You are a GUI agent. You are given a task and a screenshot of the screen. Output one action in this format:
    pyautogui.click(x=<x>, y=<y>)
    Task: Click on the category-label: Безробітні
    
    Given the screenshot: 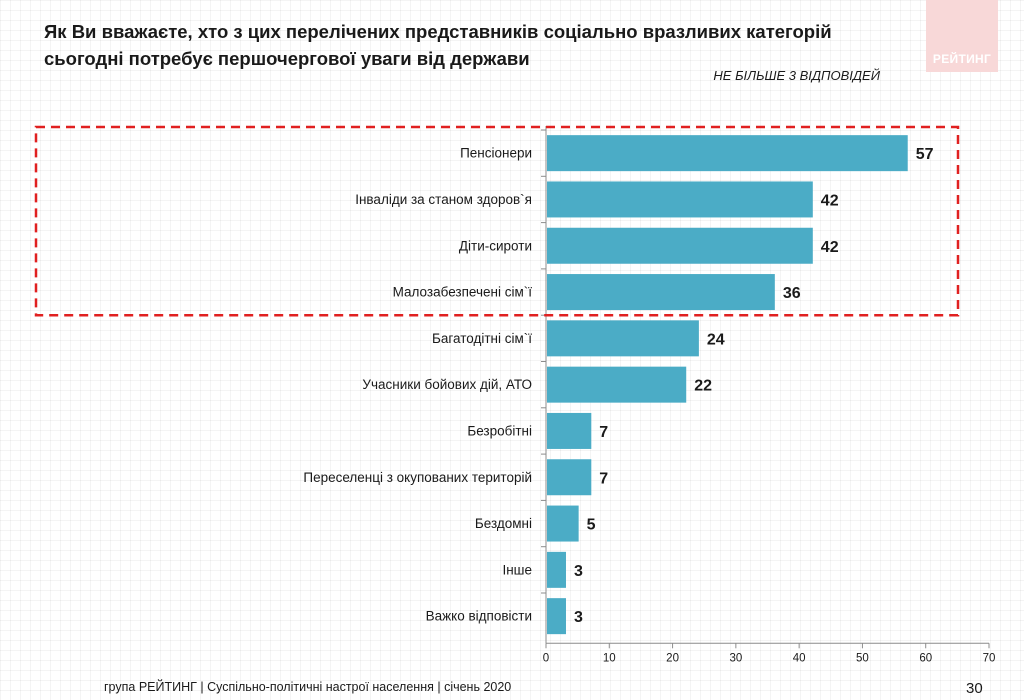 What is the action you would take?
    pyautogui.click(x=499, y=430)
    